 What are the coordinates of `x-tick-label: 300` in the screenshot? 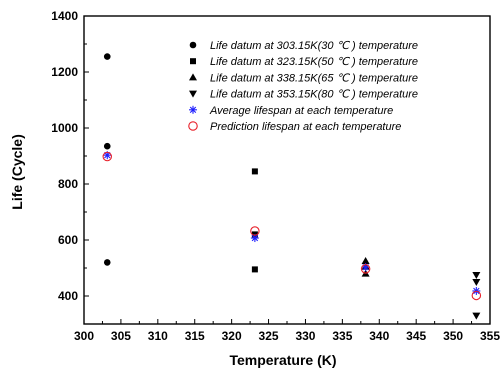 It's located at (84, 336).